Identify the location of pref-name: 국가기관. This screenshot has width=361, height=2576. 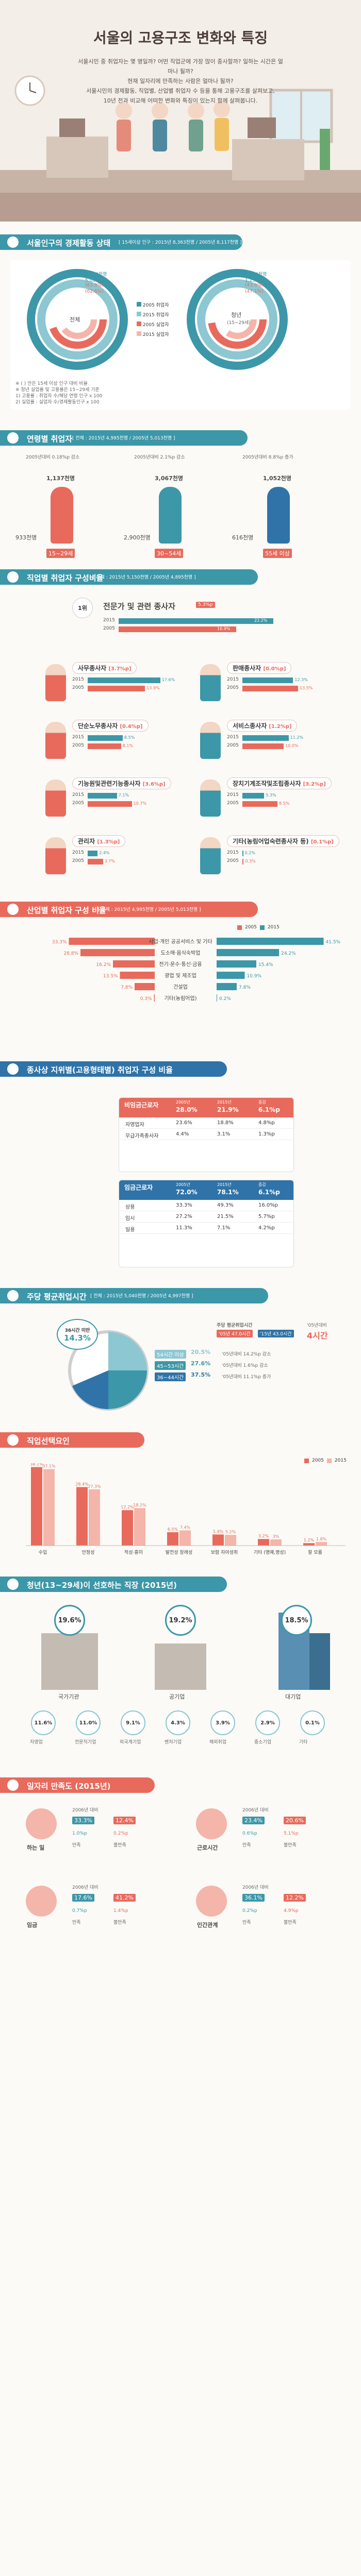
(68, 1697).